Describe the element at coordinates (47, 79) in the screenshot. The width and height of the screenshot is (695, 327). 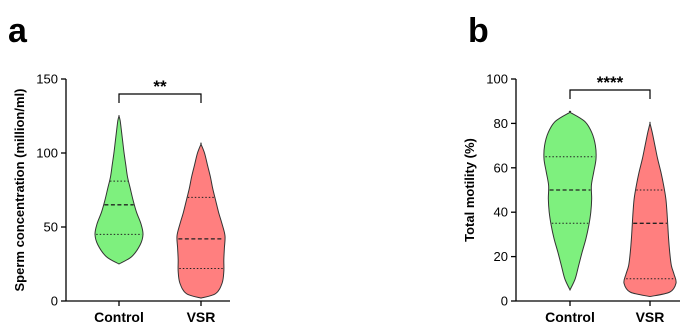
I see `panel-a-y-tick-label: 150` at that location.